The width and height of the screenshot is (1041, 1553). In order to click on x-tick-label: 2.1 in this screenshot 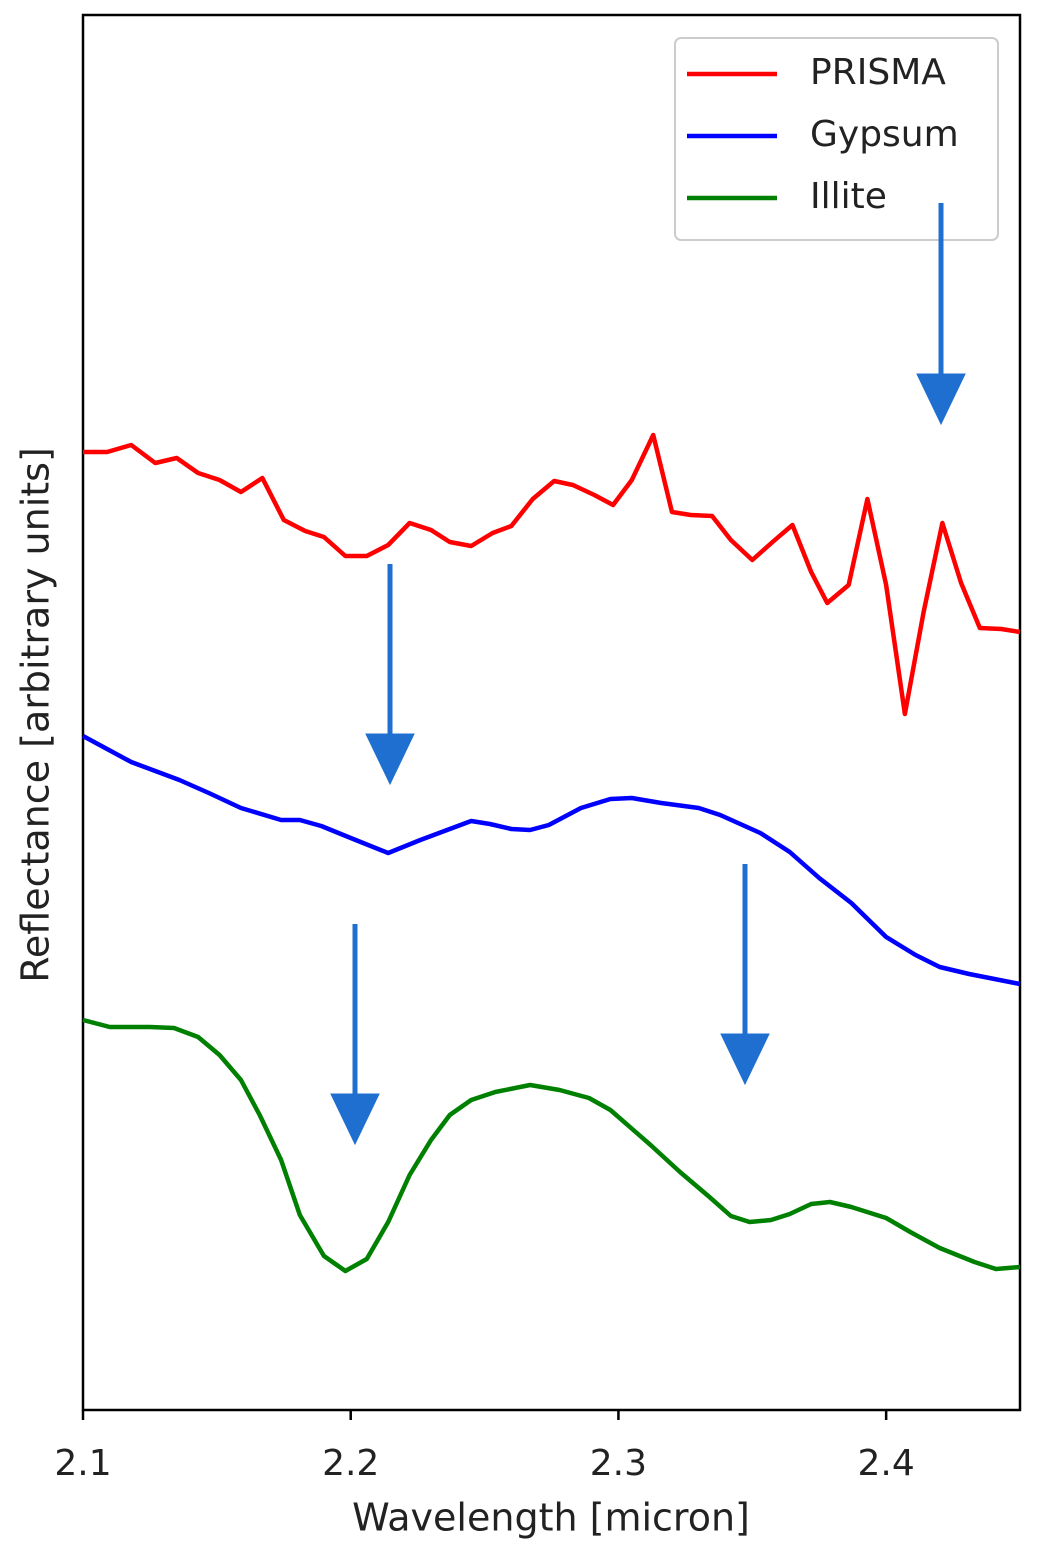, I will do `click(82, 1463)`.